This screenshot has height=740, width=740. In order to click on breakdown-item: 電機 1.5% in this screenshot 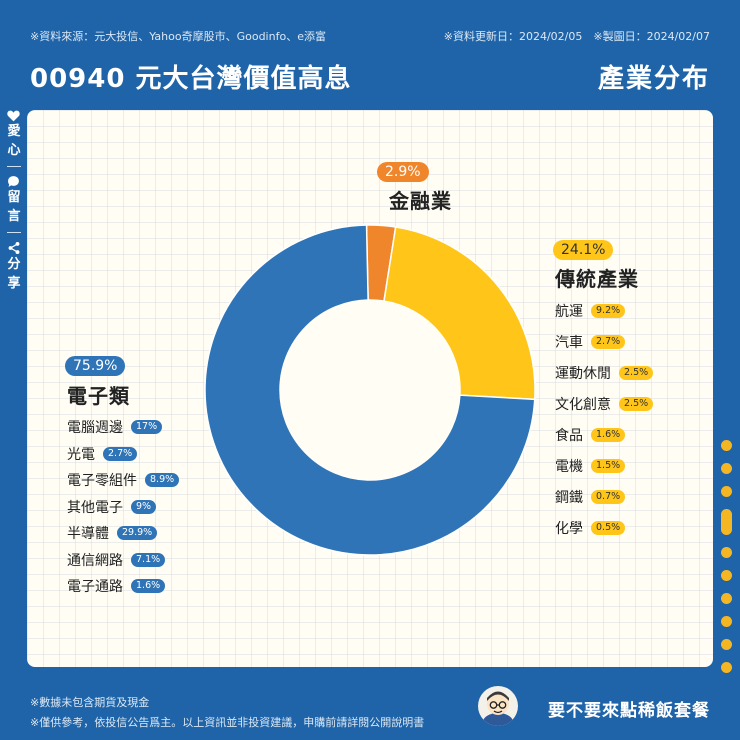, I will do `click(590, 466)`.